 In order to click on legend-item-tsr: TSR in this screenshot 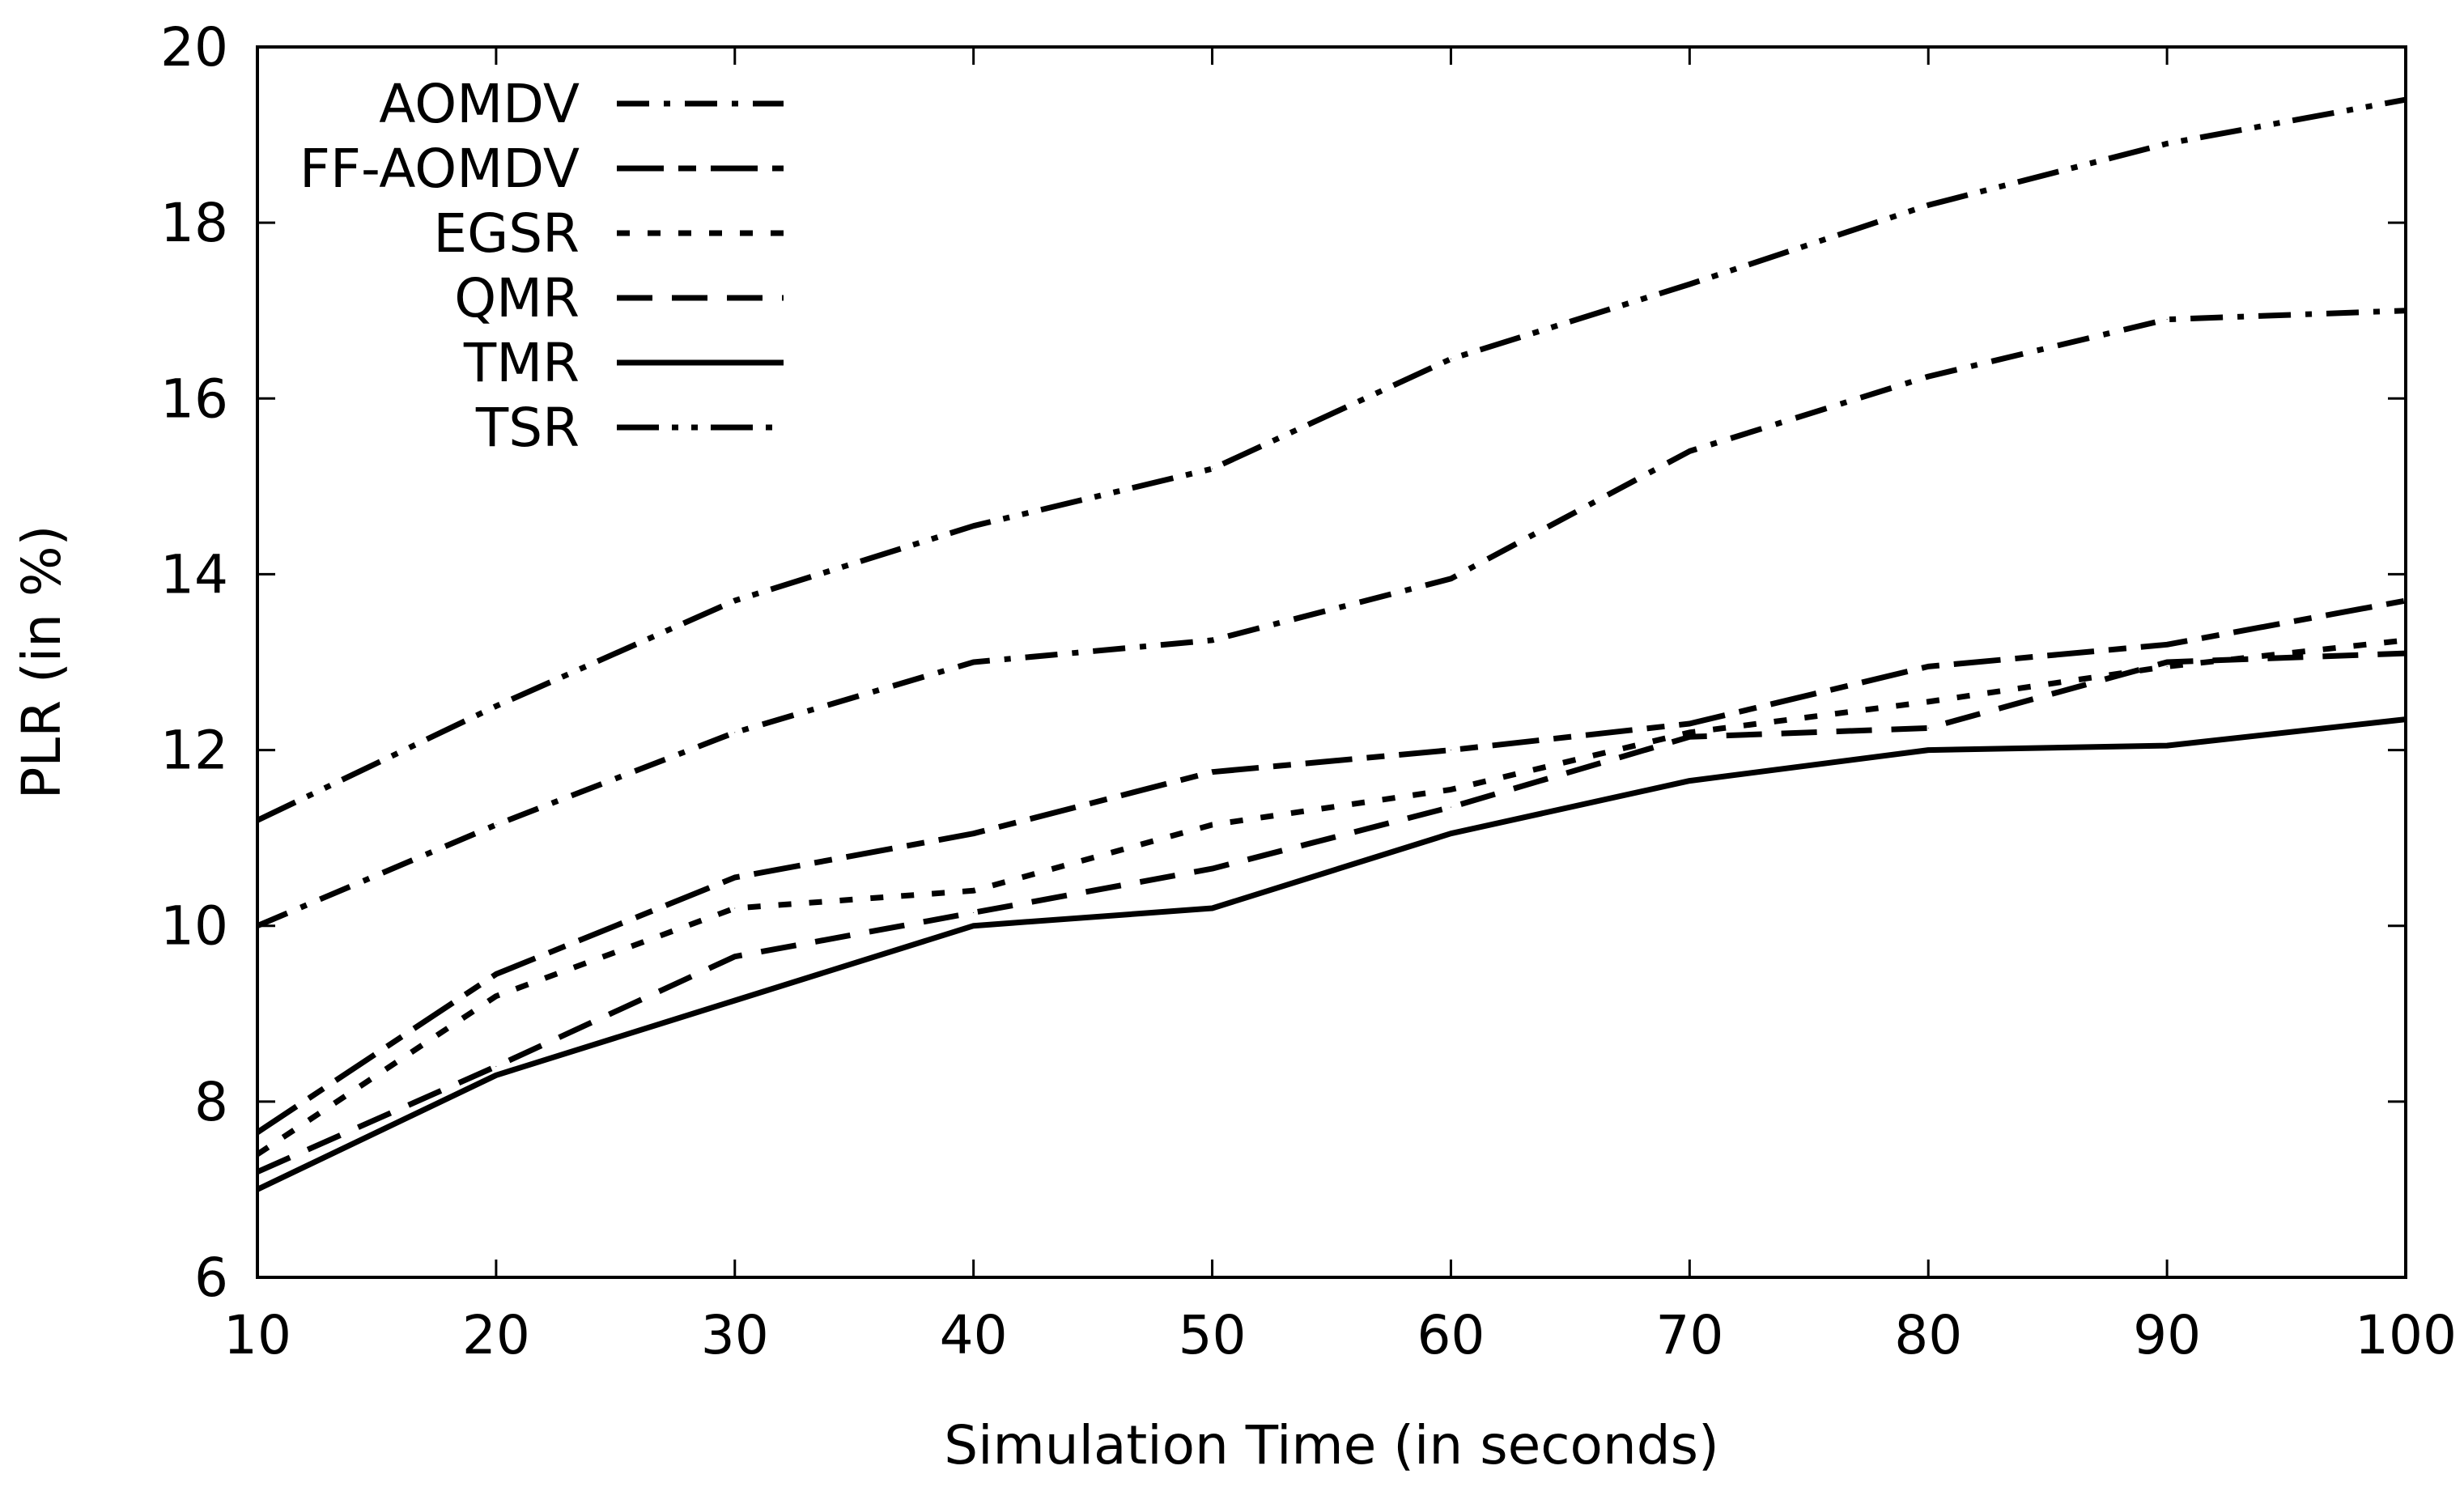, I will do `click(630, 428)`.